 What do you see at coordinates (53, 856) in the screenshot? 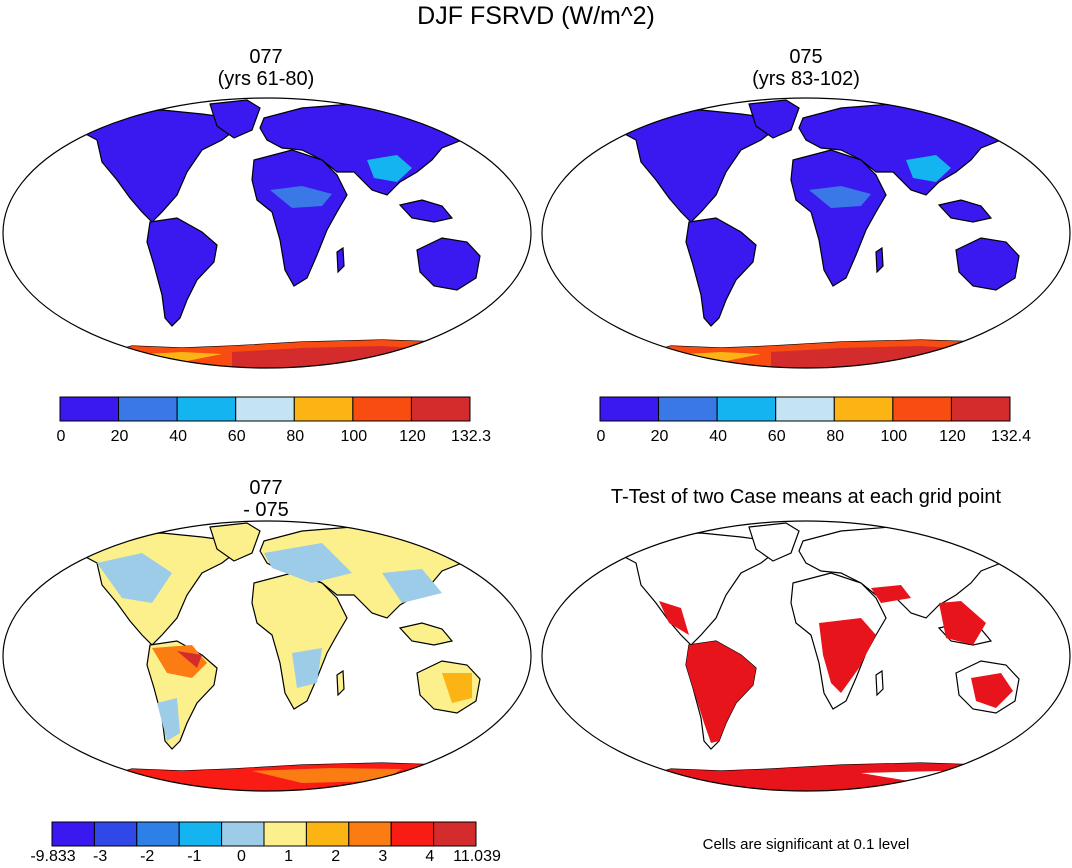
I see `colorbar-tick-label: -9.833` at bounding box center [53, 856].